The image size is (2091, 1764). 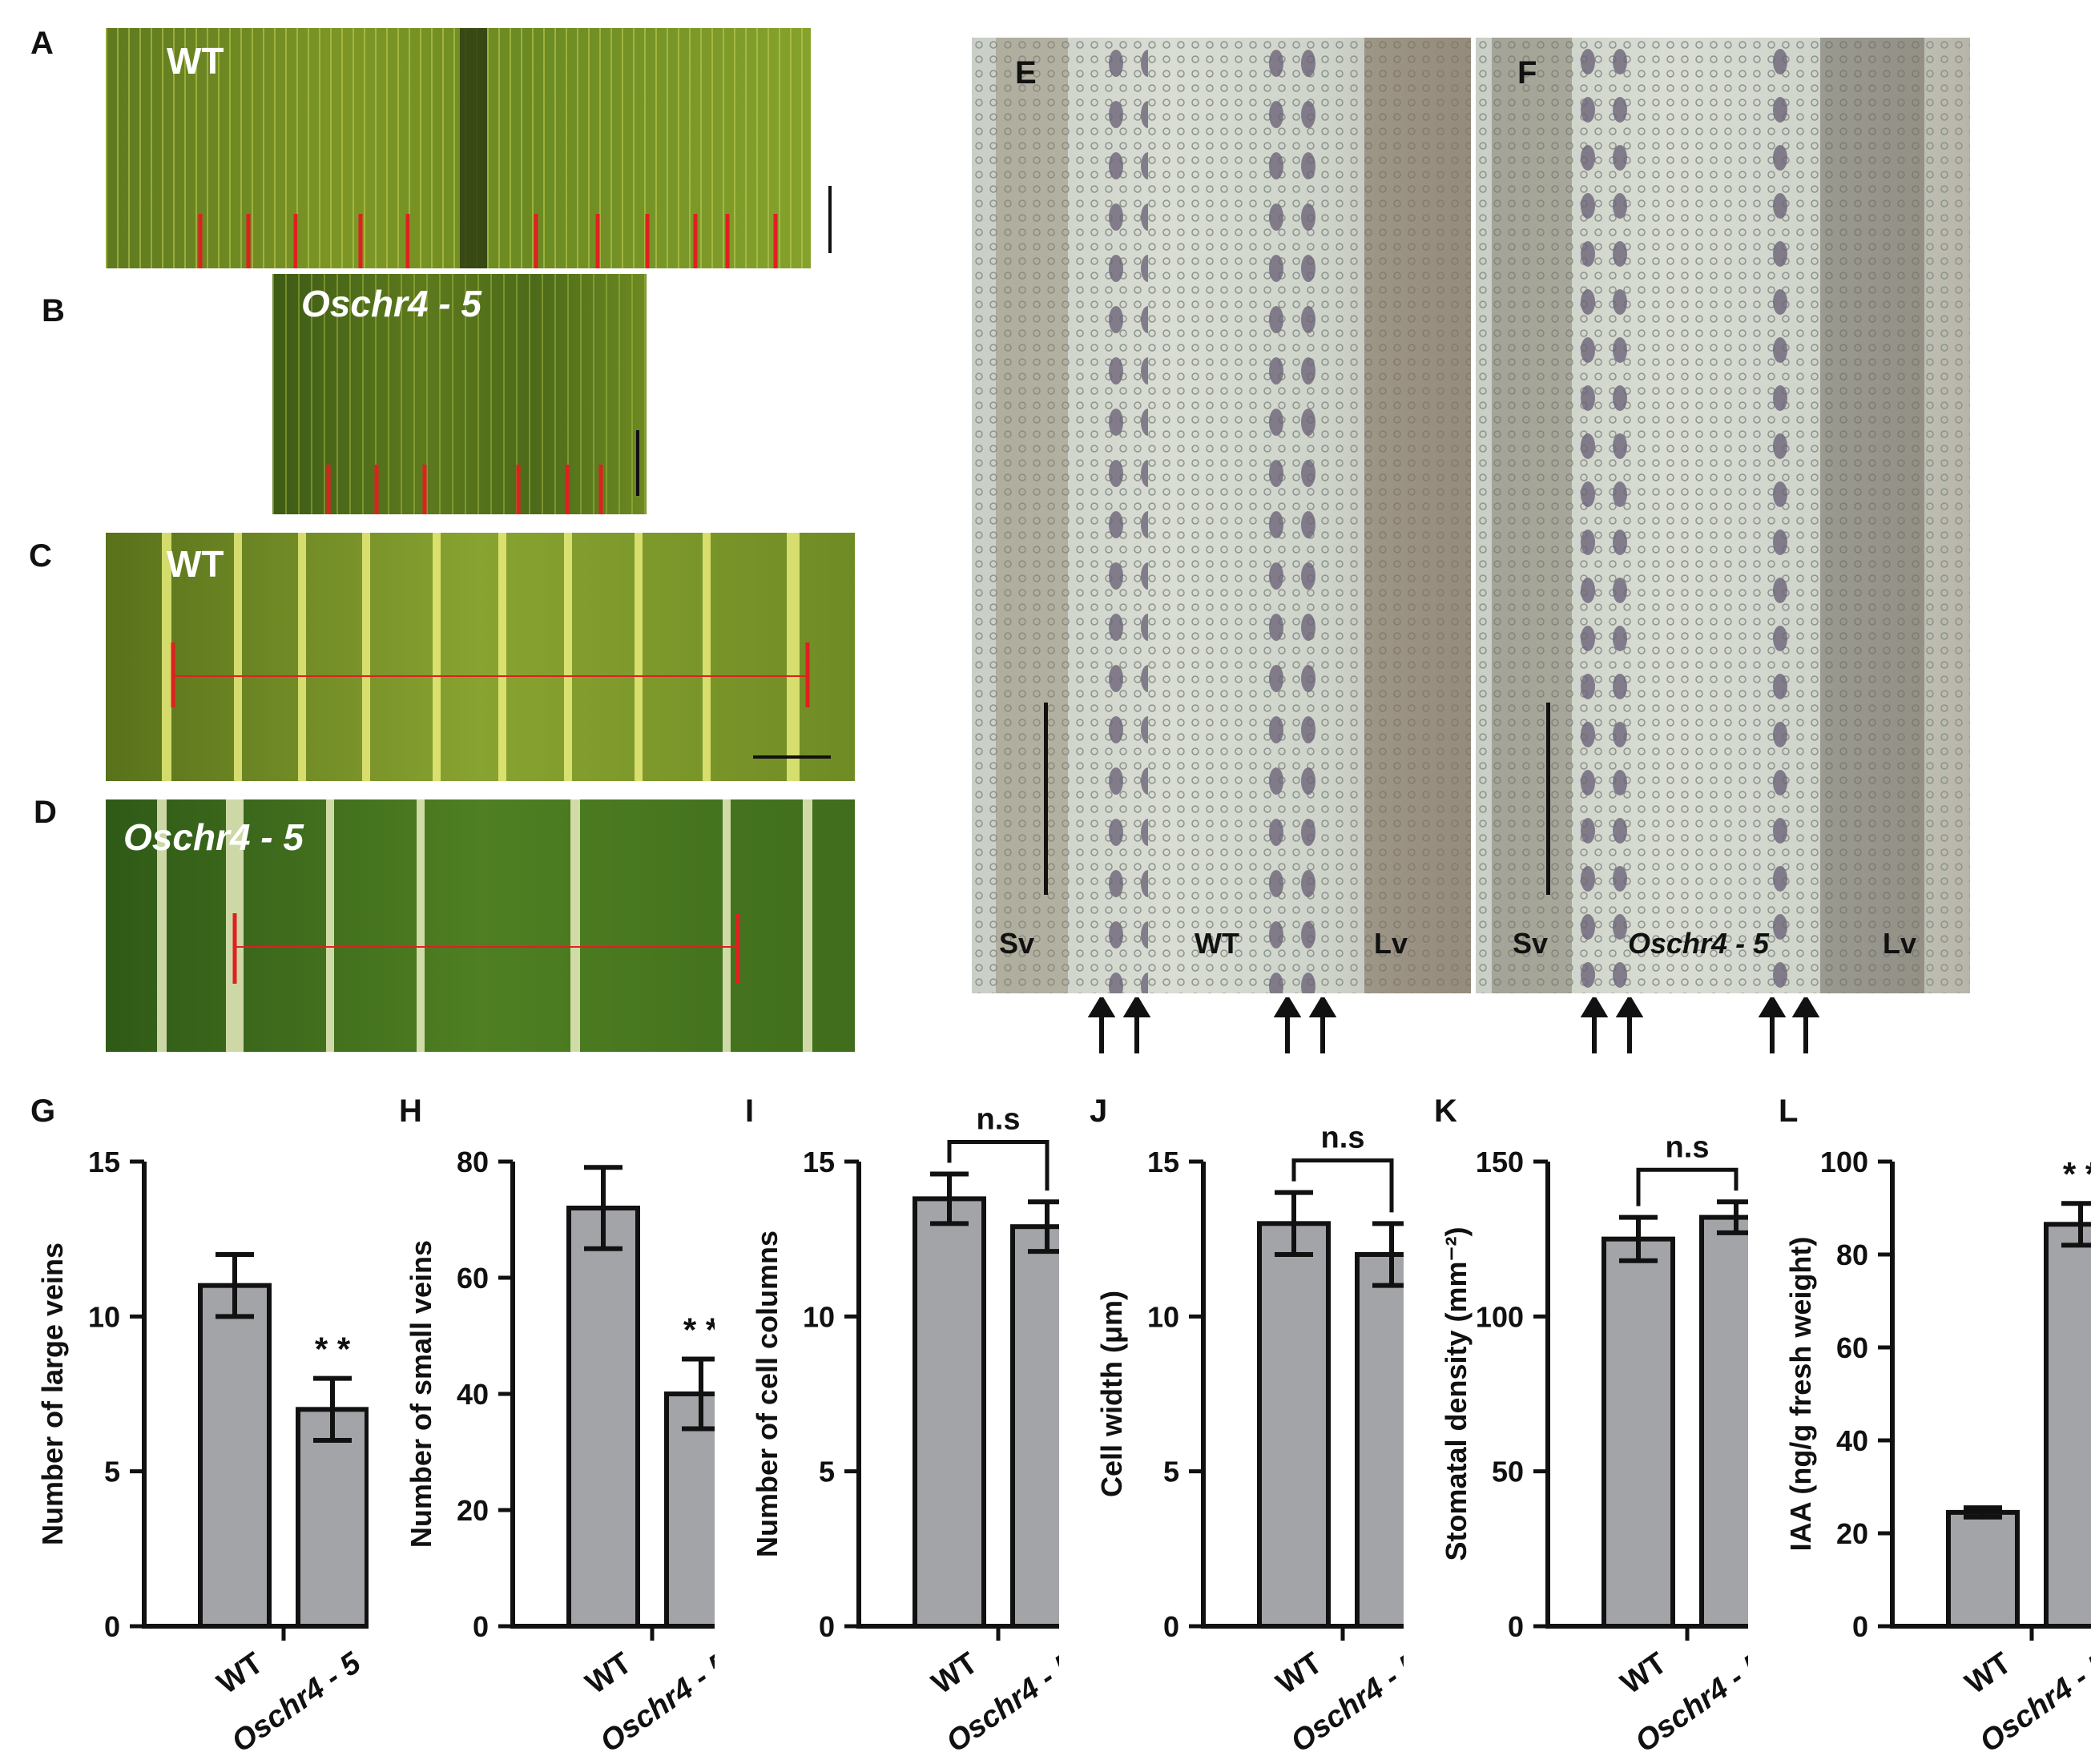 What do you see at coordinates (391, 303) in the screenshot?
I see `genotype-label-b: Oschr4 - 5` at bounding box center [391, 303].